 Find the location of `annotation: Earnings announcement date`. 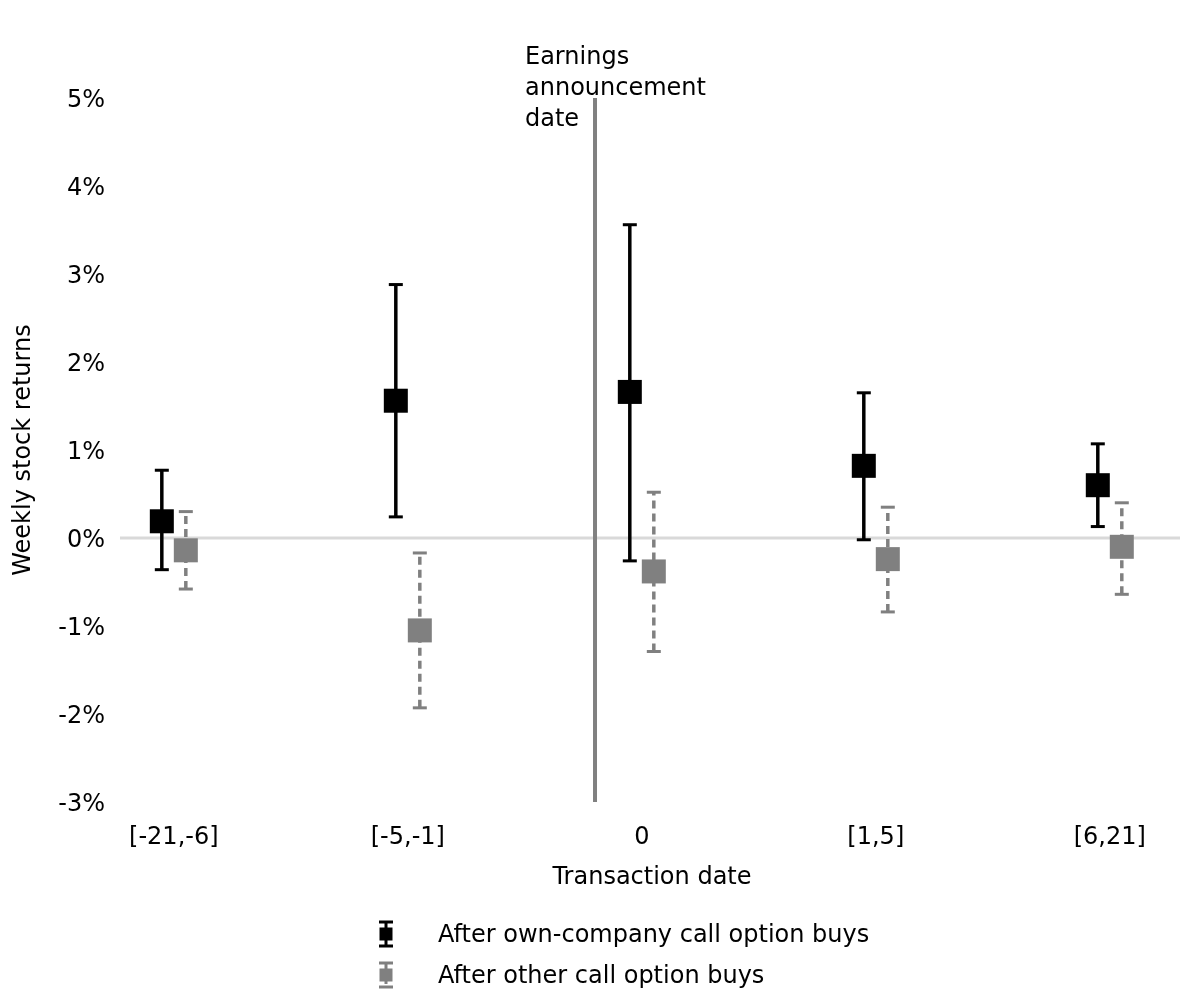

annotation: Earnings announcement date is located at coordinates (615, 87).